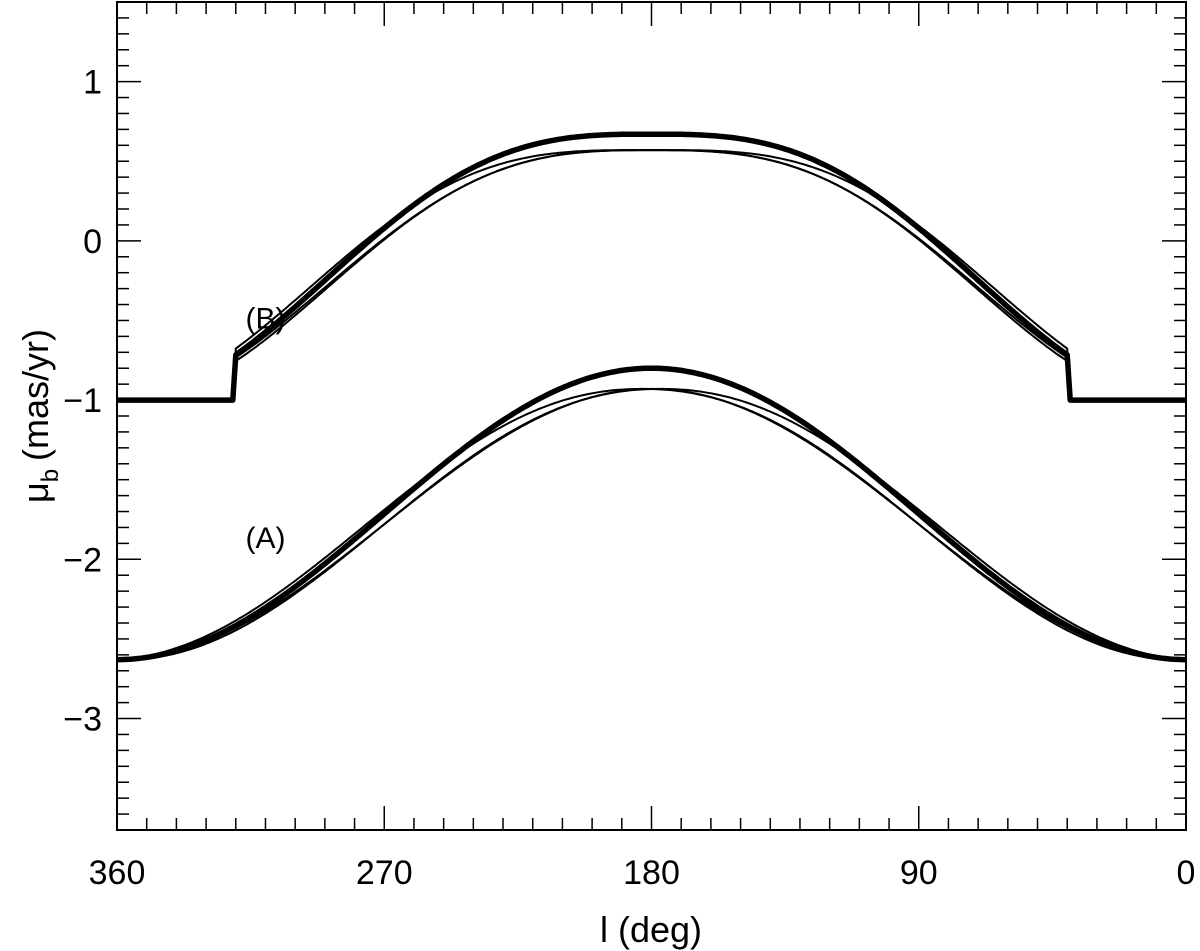  Describe the element at coordinates (651, 873) in the screenshot. I see `x-tick-label: 180` at that location.